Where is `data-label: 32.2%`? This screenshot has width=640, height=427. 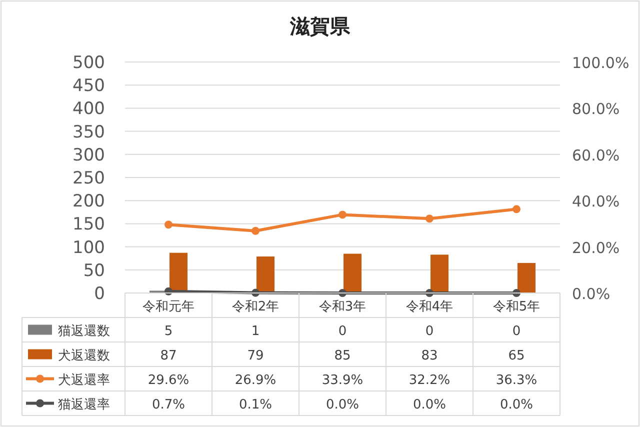
data-label: 32.2% is located at coordinates (429, 380).